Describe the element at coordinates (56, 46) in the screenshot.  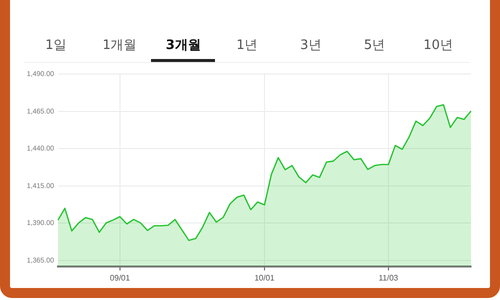
I see `text: 1일` at that location.